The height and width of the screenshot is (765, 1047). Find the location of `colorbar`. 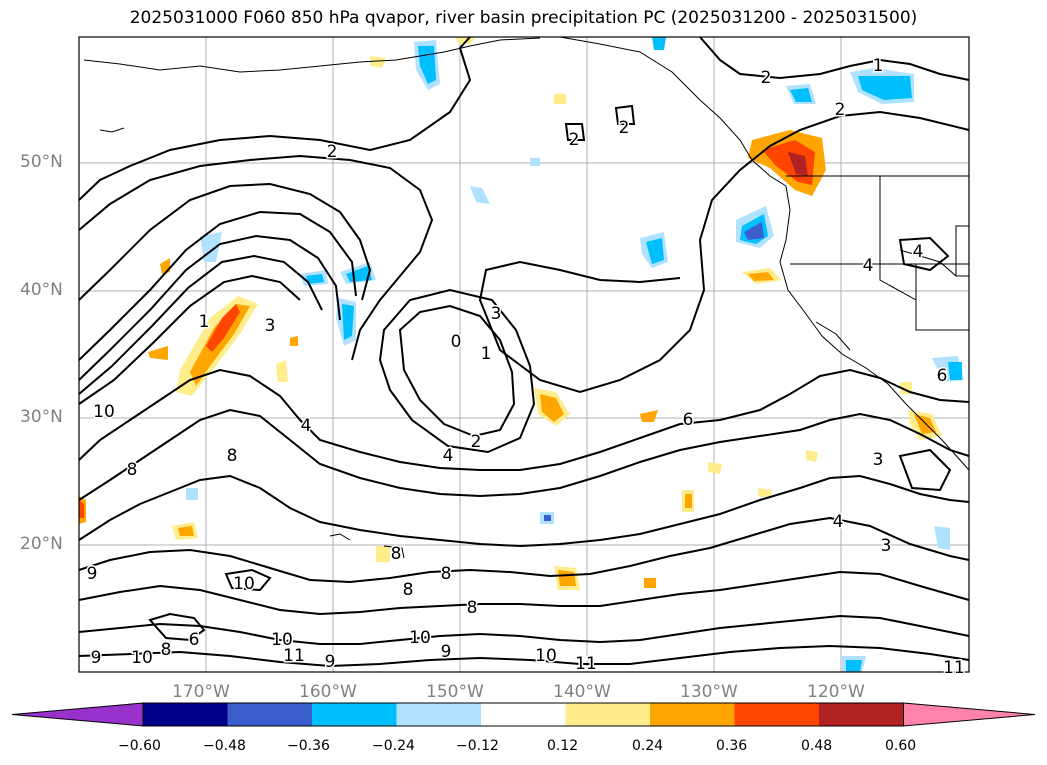

colorbar is located at coordinates (523, 714).